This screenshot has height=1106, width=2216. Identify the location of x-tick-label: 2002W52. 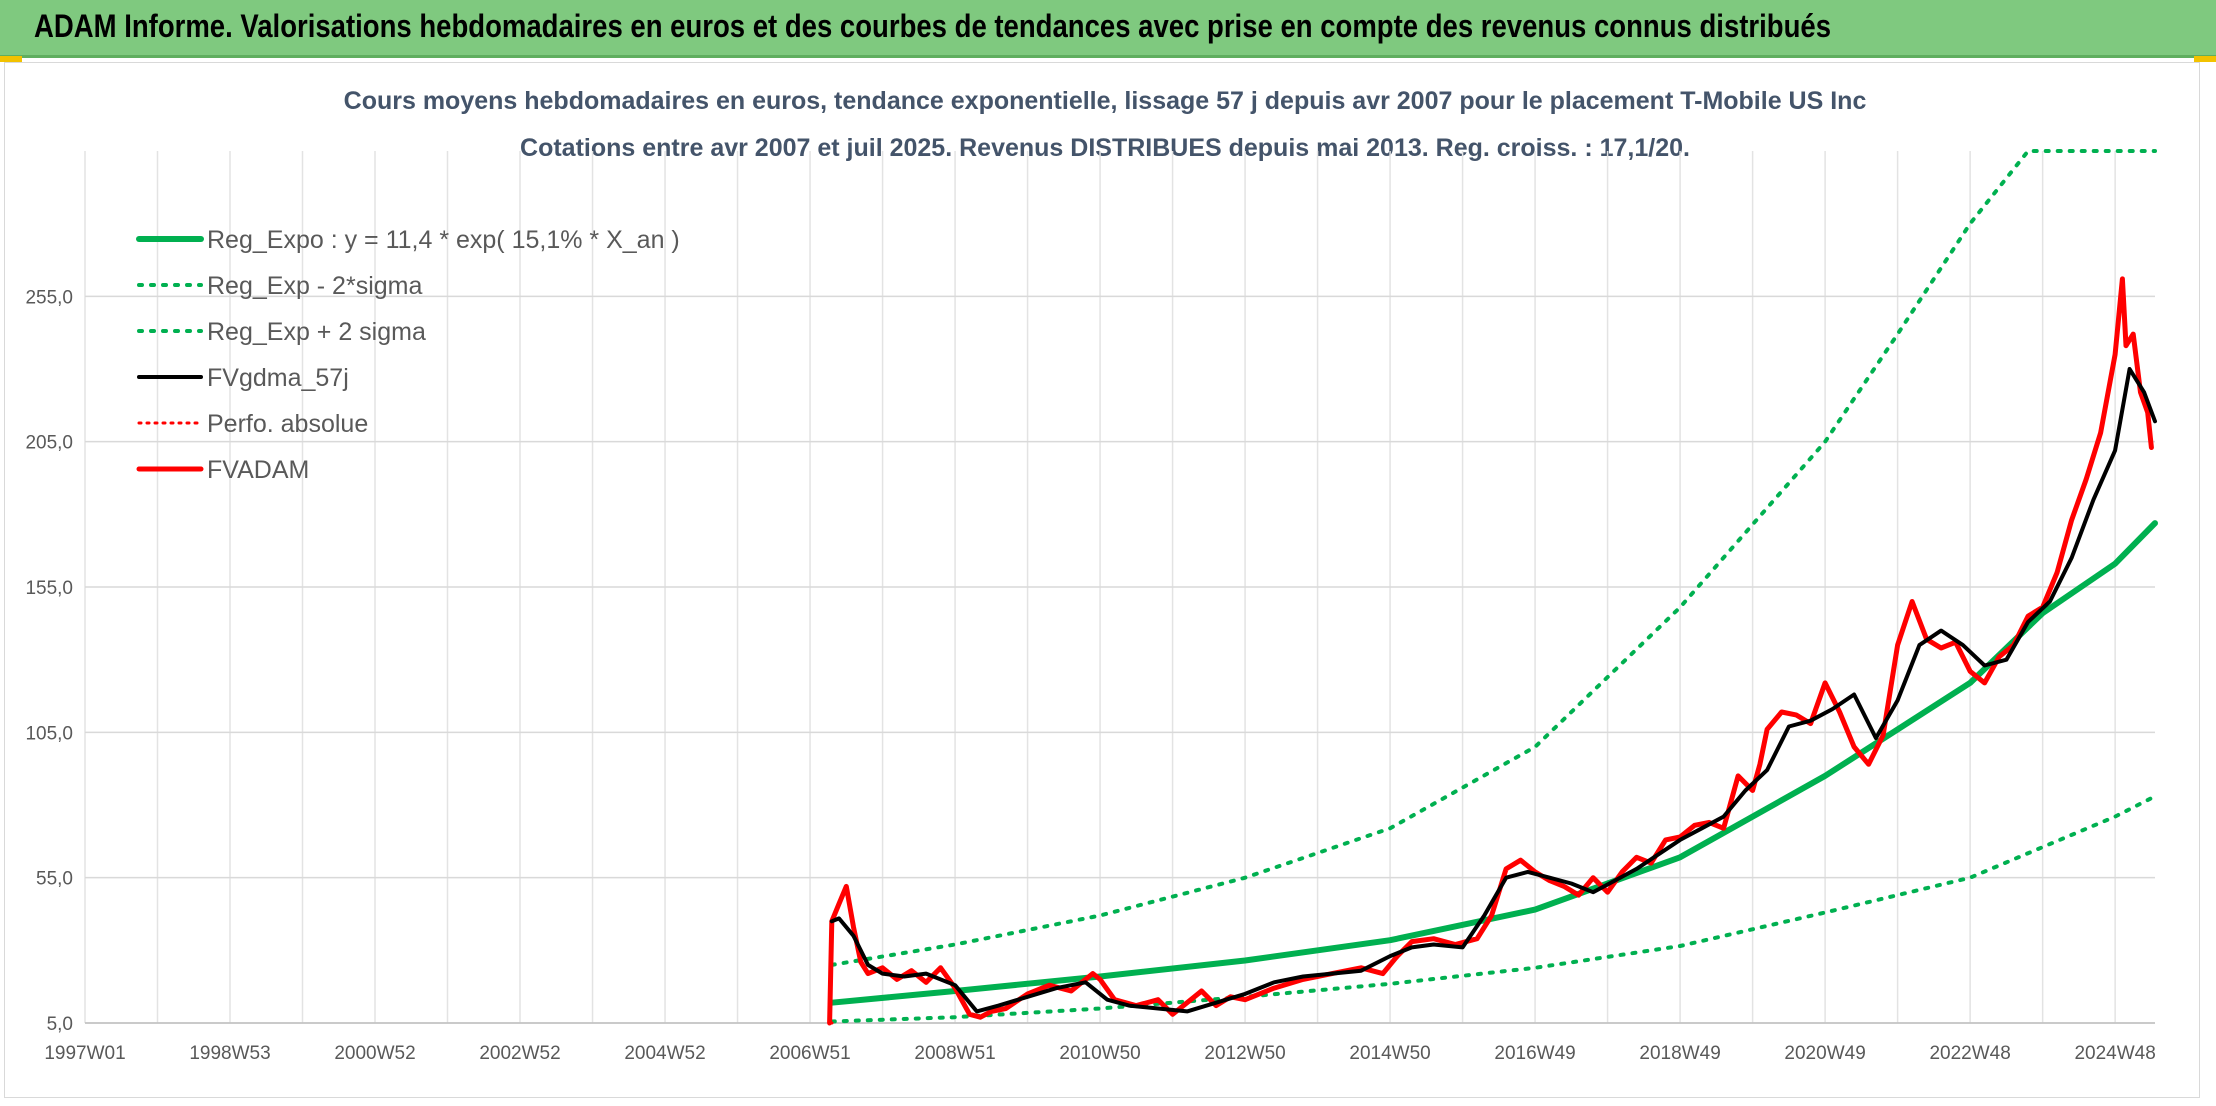
(519, 1053).